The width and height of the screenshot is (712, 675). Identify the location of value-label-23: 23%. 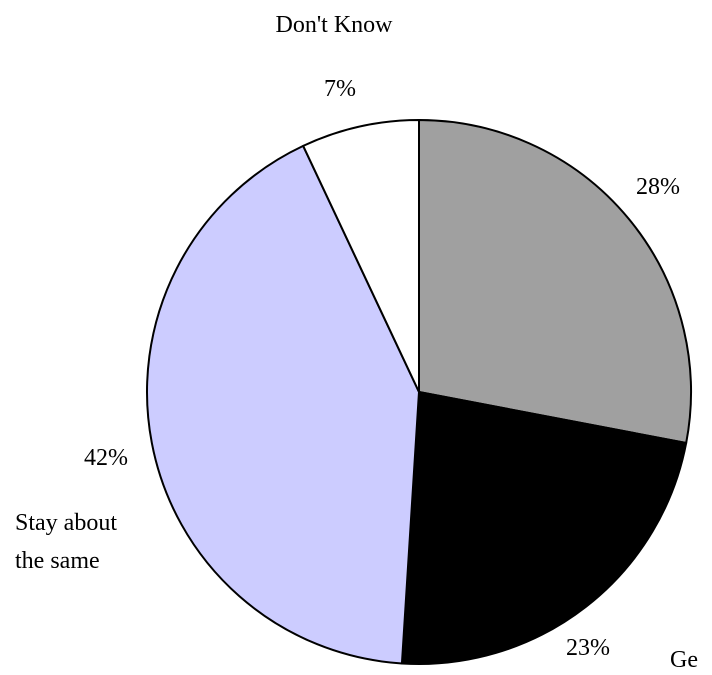
(588, 648).